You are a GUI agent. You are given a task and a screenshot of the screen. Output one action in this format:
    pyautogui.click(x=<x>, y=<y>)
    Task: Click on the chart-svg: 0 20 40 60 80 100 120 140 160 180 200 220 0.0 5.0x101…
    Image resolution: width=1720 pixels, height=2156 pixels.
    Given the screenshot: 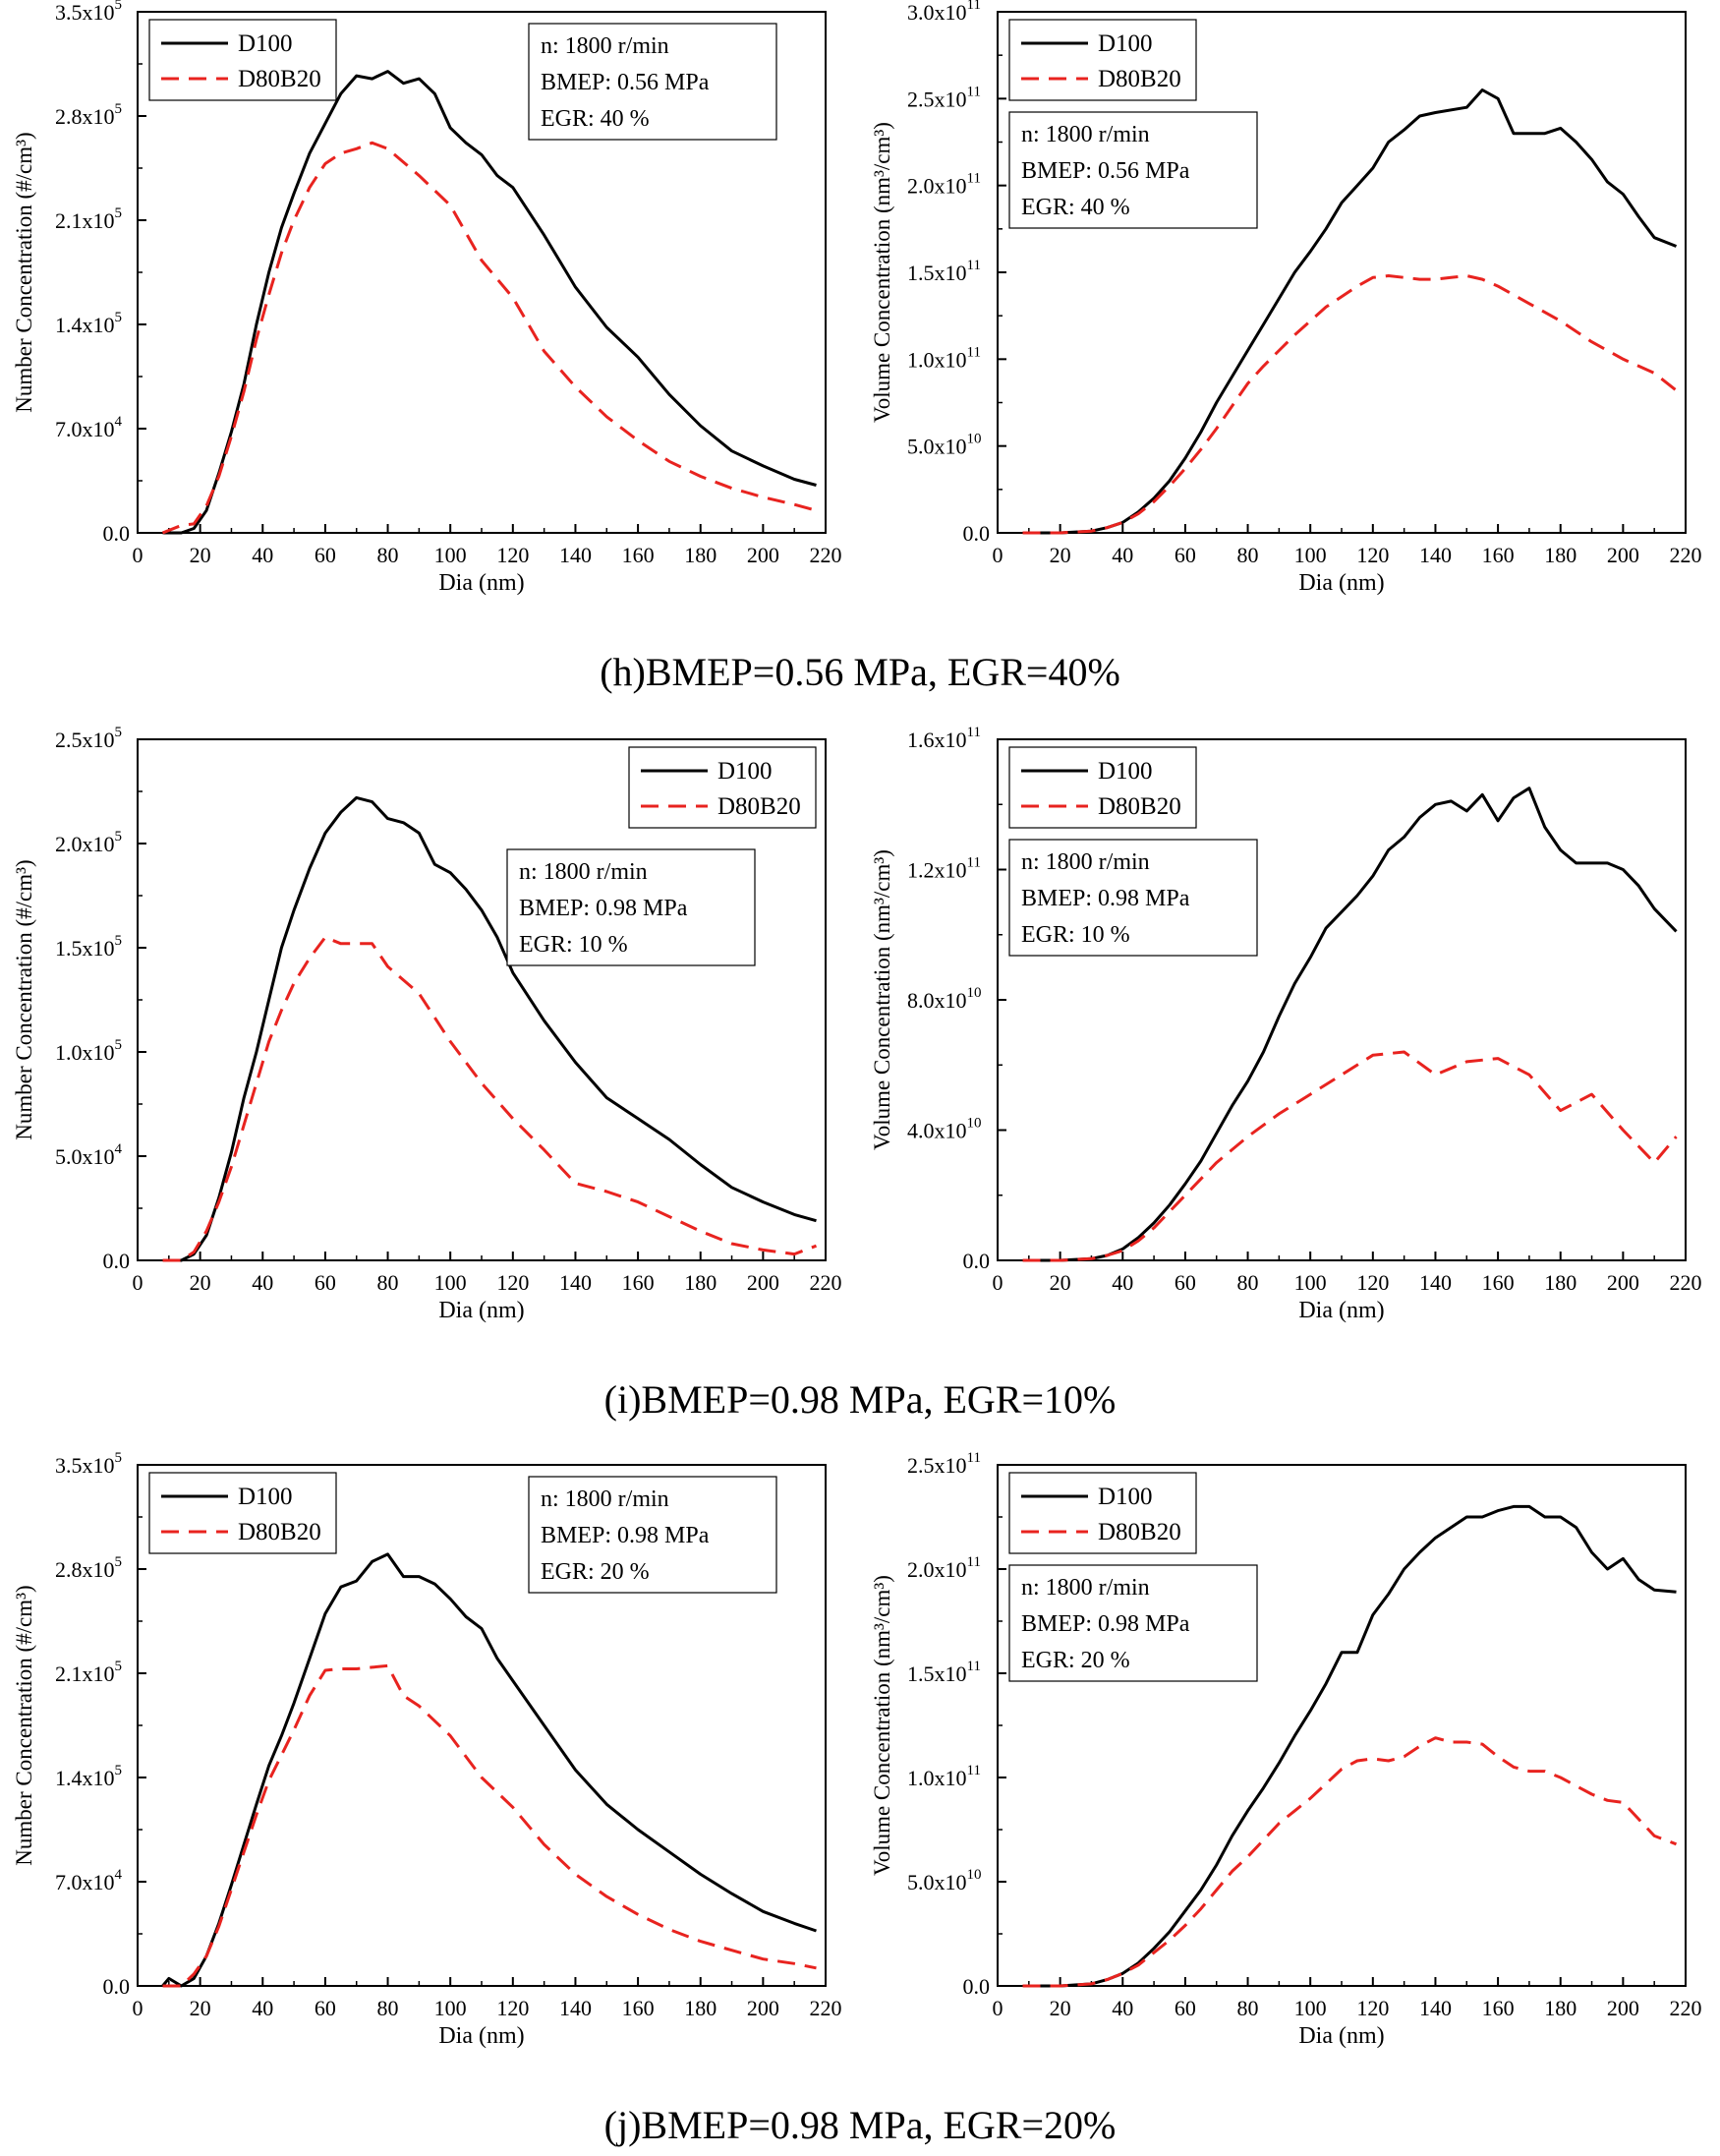 What is the action you would take?
    pyautogui.click(x=1286, y=1749)
    